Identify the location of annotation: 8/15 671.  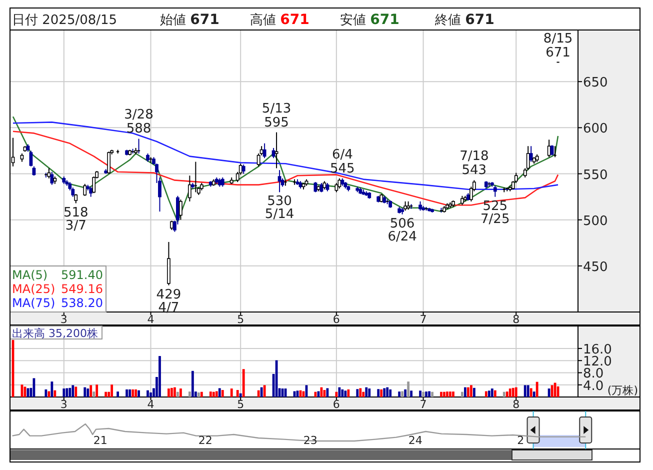
(558, 45).